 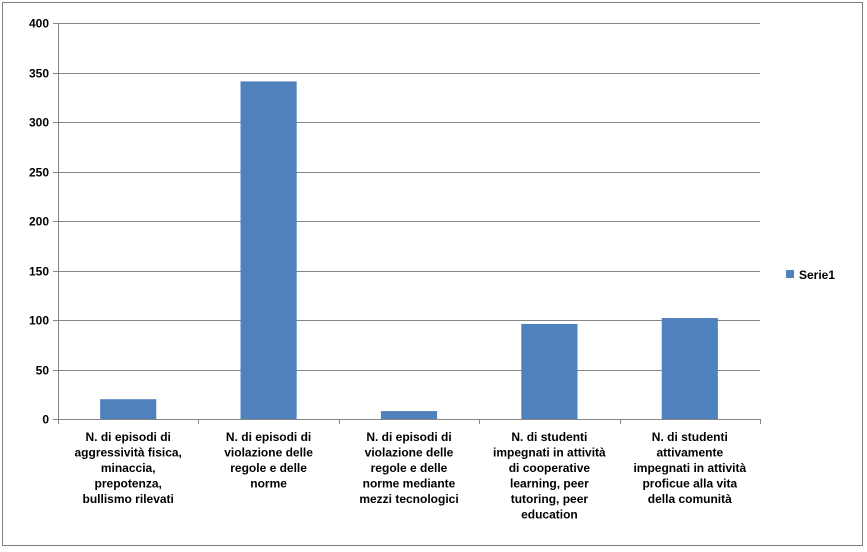 I want to click on y-tick-label: 400, so click(x=39, y=24).